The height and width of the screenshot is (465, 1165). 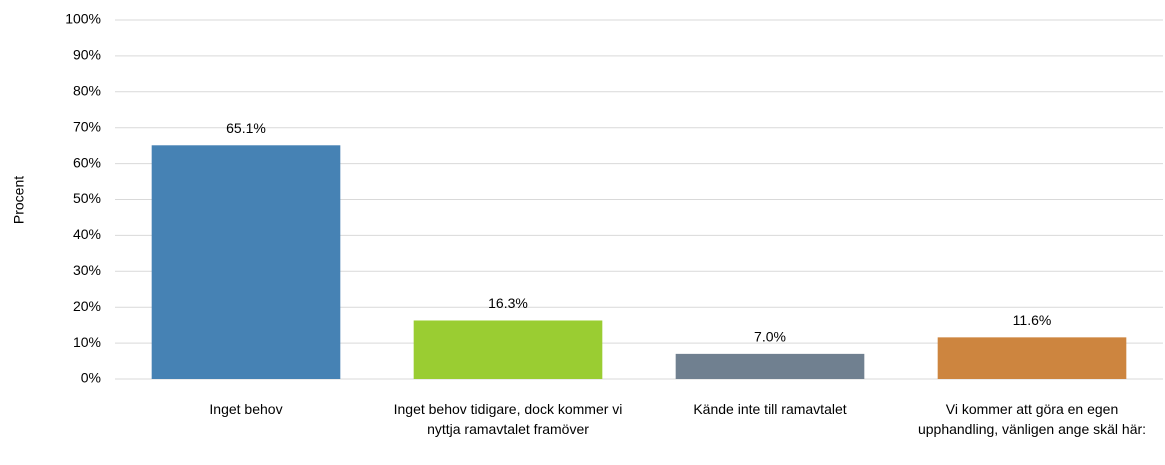 I want to click on y-tick-label: 100%, so click(x=83, y=19).